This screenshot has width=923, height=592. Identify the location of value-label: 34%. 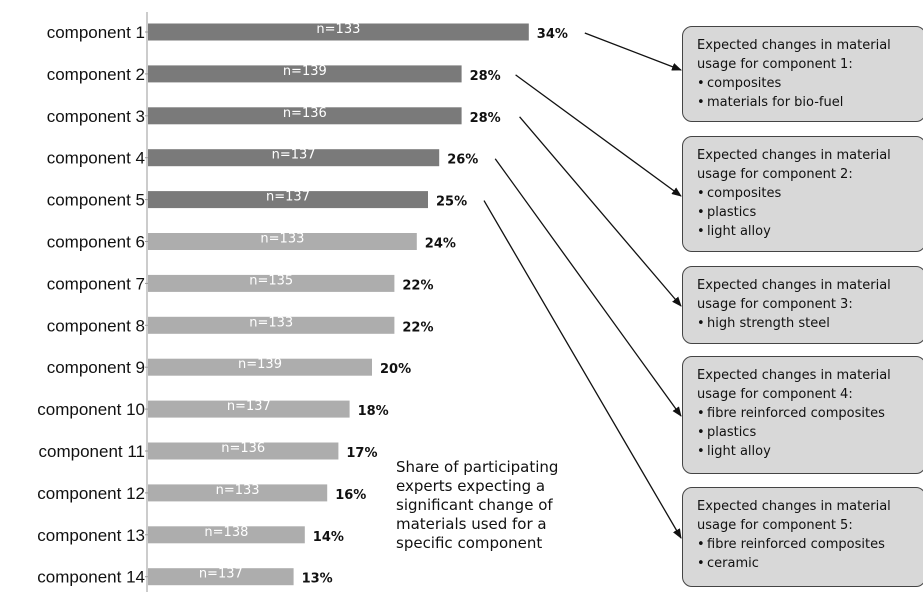
(552, 34).